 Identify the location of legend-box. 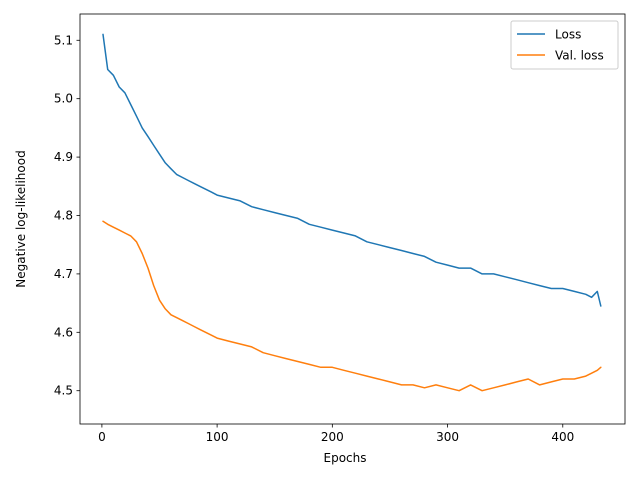
(564, 45).